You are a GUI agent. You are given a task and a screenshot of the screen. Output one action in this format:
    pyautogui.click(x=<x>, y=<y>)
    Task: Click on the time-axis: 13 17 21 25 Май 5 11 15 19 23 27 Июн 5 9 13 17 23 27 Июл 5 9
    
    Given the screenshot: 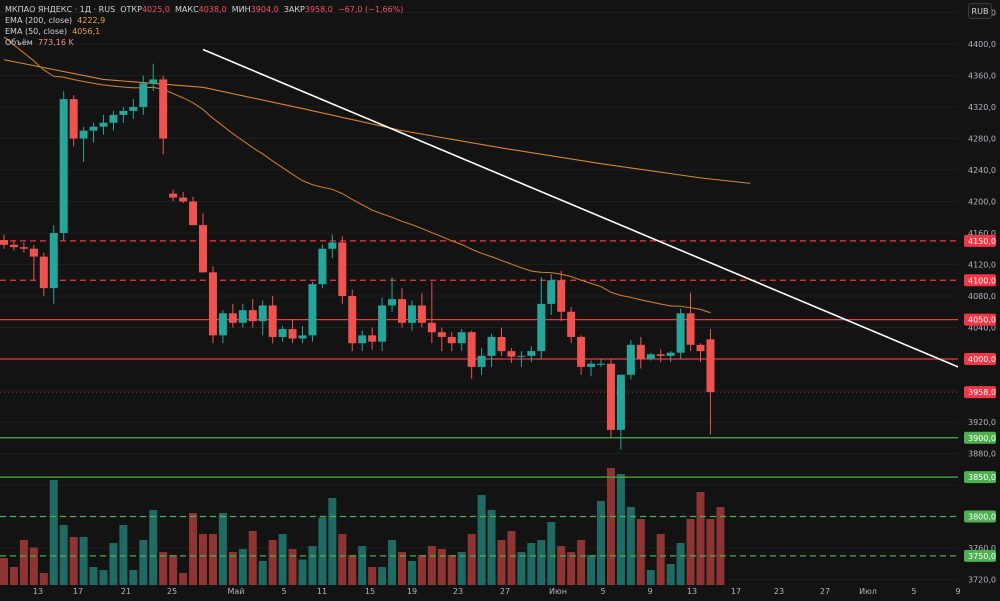 What is the action you would take?
    pyautogui.click(x=497, y=591)
    